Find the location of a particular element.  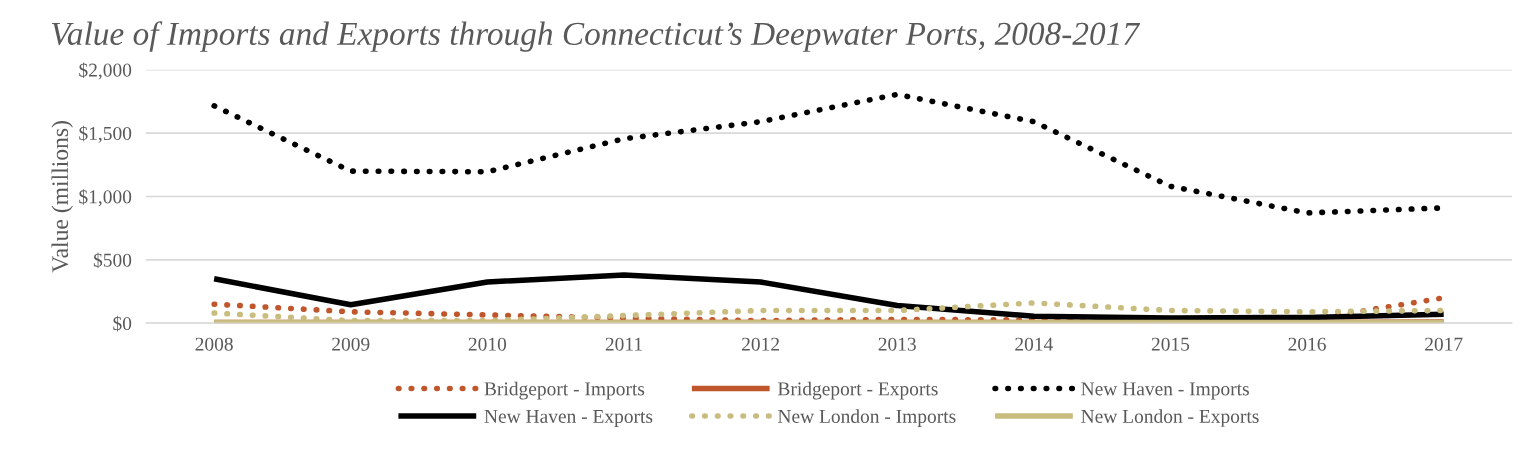

legend-label: New London - Exports is located at coordinates (1170, 418).